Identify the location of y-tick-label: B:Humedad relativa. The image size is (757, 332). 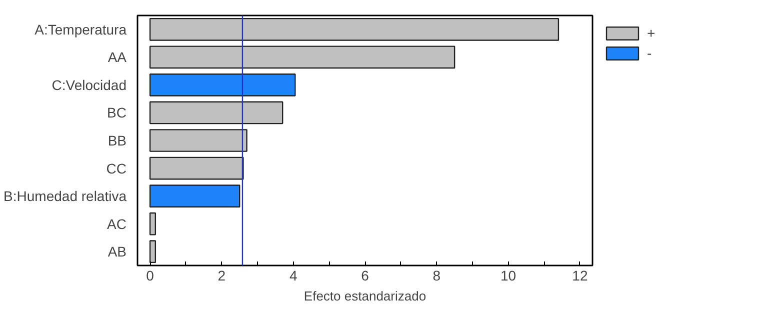
(65, 196).